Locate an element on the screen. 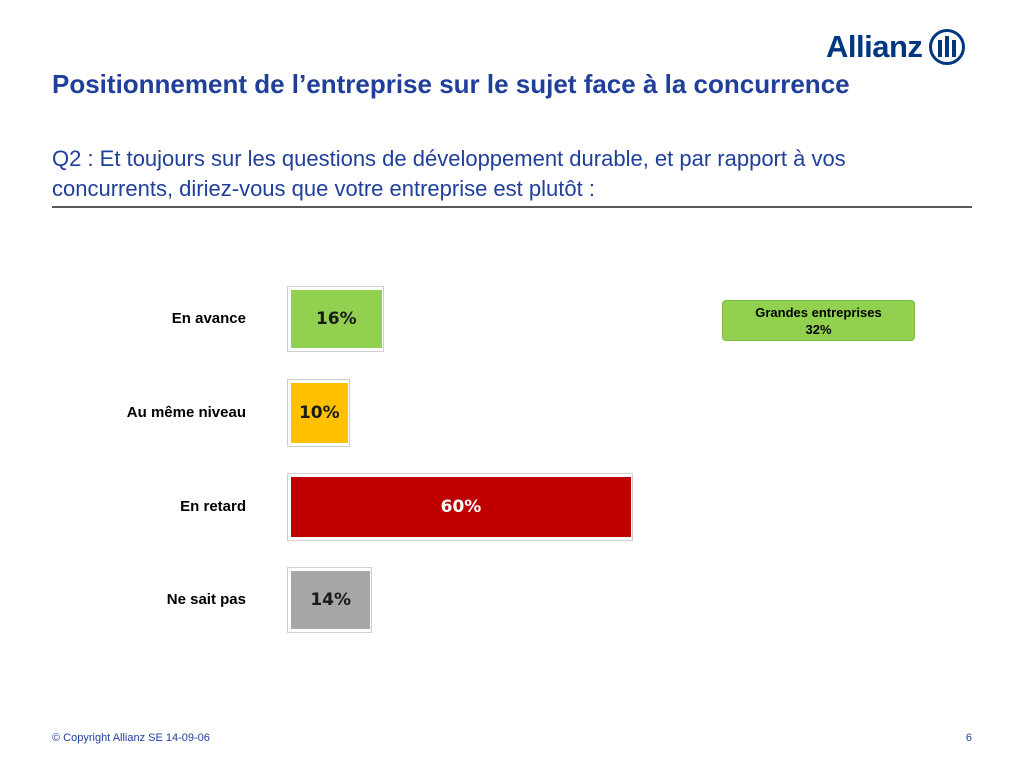 The height and width of the screenshot is (768, 1024). bar: 60% is located at coordinates (460, 507).